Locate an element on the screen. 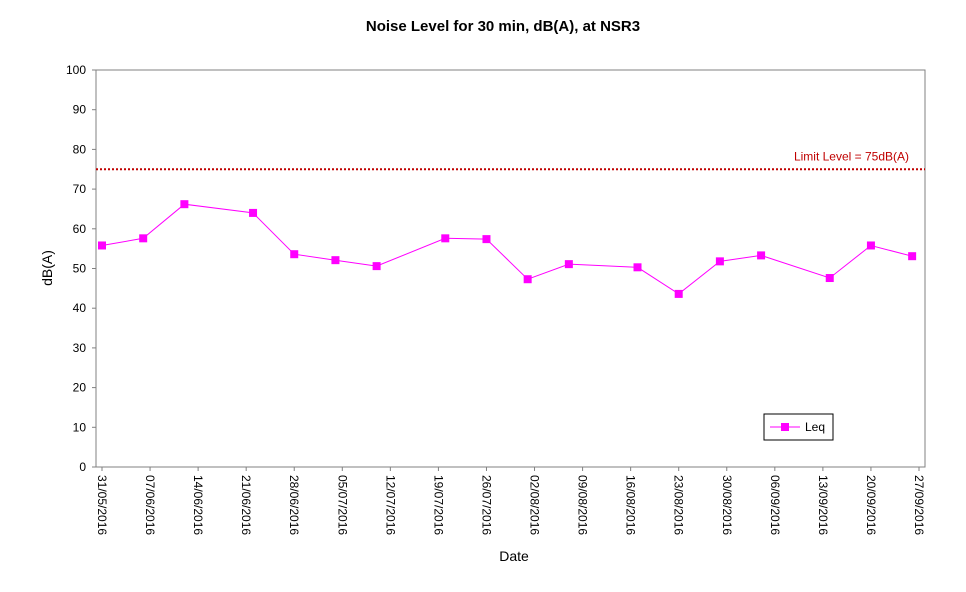 This screenshot has height=592, width=966. x-tick-label: 02/08/2016 is located at coordinates (535, 505).